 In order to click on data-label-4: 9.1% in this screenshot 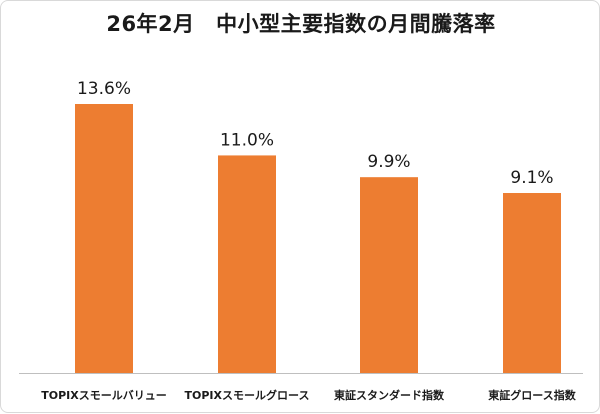, I will do `click(531, 178)`.